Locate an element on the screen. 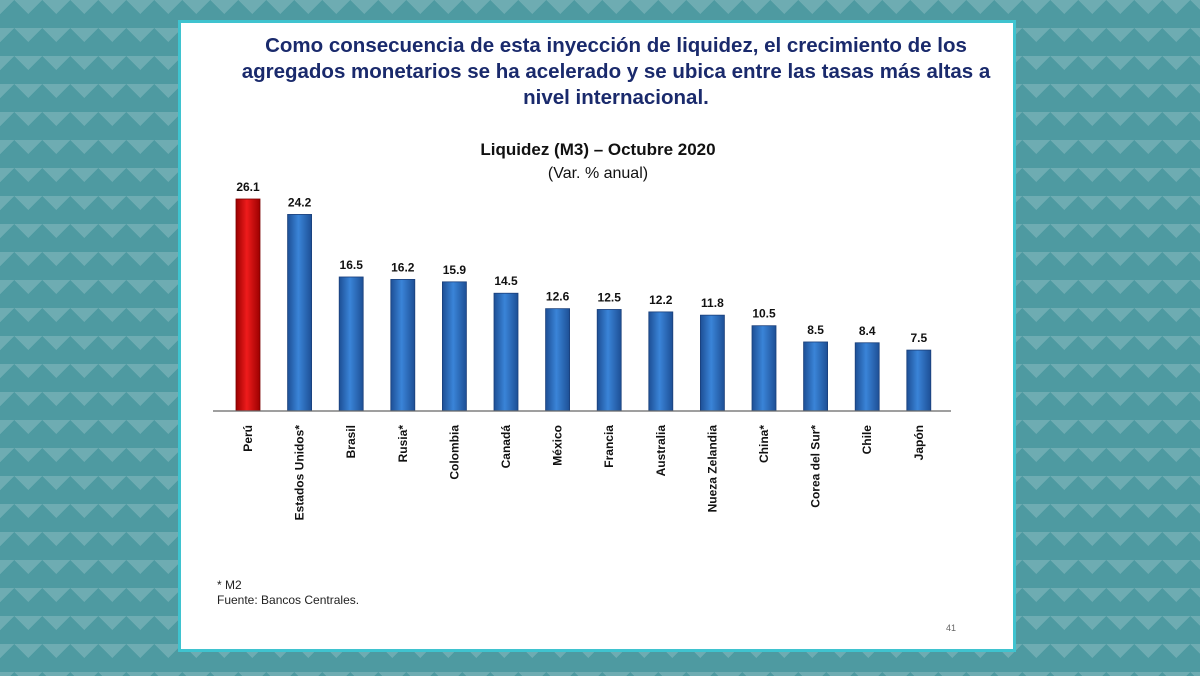 The width and height of the screenshot is (1200, 676). category-label-7: Francia is located at coordinates (609, 446).